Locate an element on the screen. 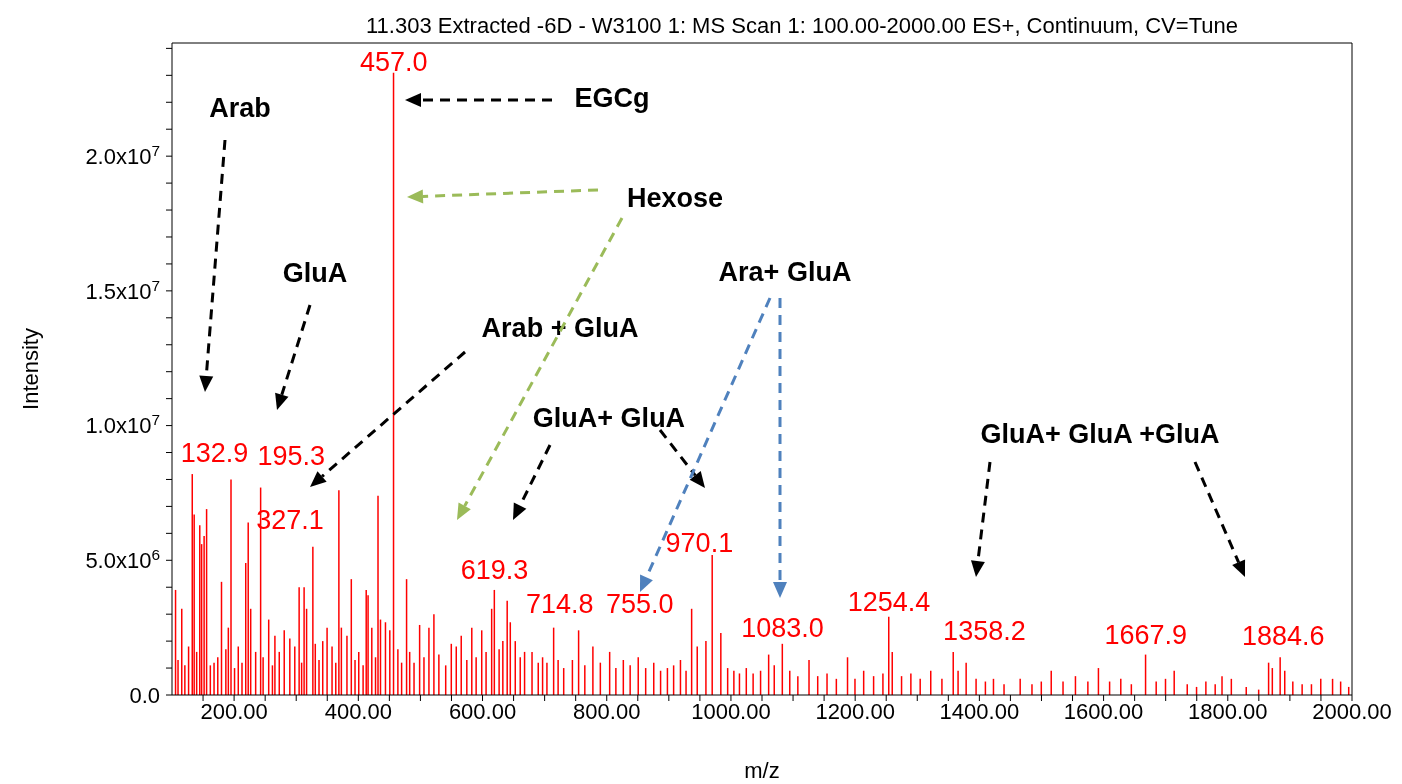 This screenshot has width=1402, height=784. x-tick-label: 400.00 is located at coordinates (358, 711).